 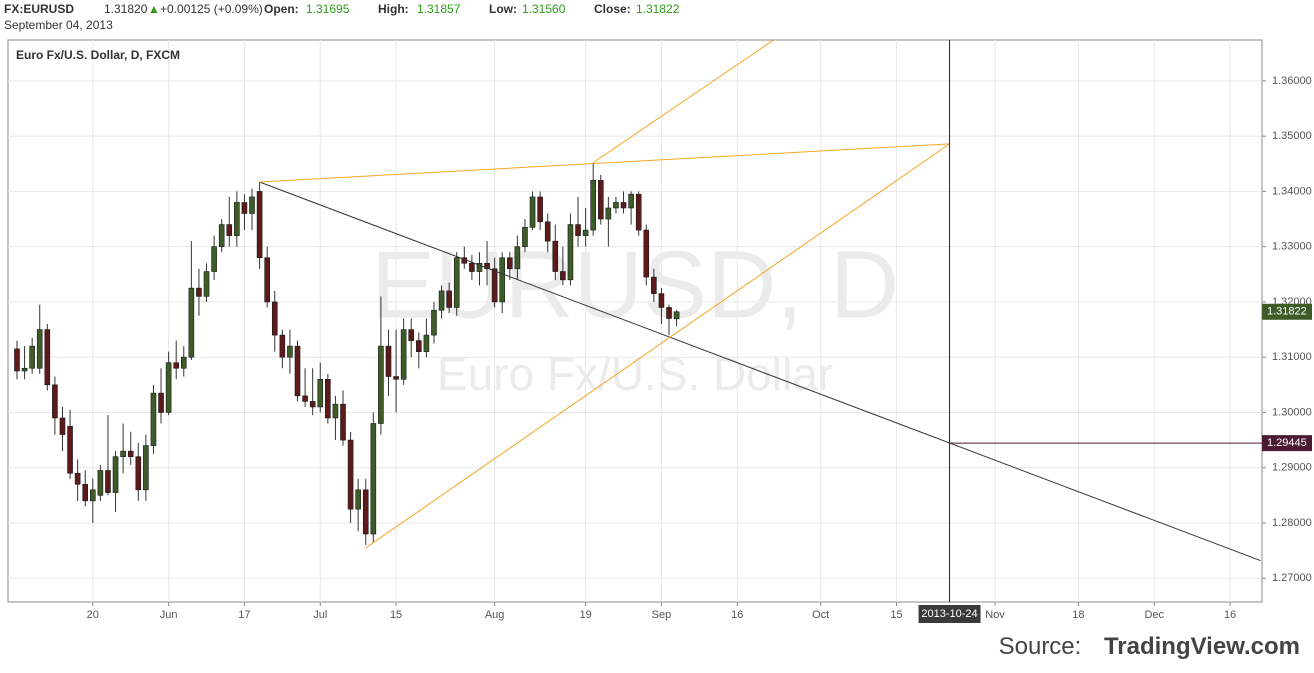 What do you see at coordinates (244, 615) in the screenshot?
I see `x-tick-label: 17` at bounding box center [244, 615].